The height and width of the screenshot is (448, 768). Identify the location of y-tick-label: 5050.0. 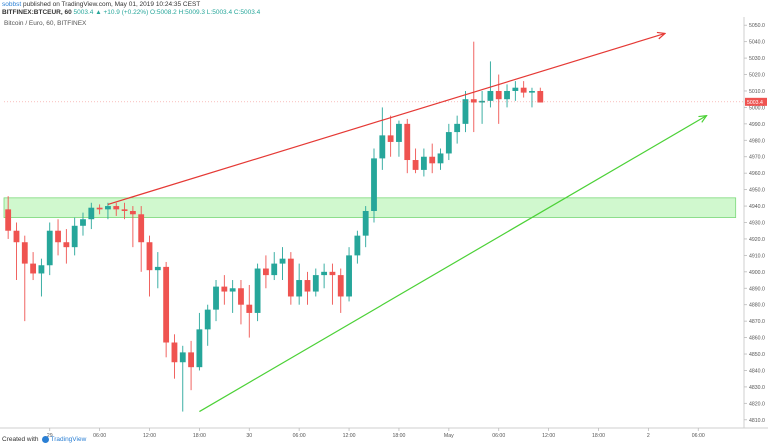
(757, 26).